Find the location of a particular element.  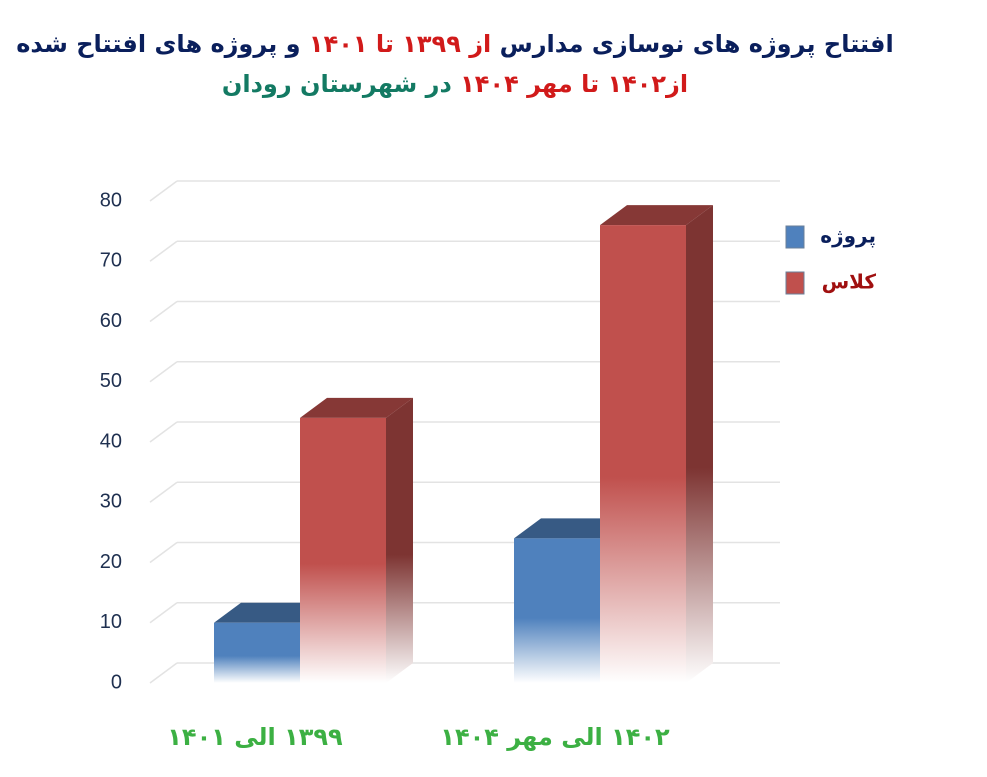

y-tick-label: 0 is located at coordinates (116, 682).